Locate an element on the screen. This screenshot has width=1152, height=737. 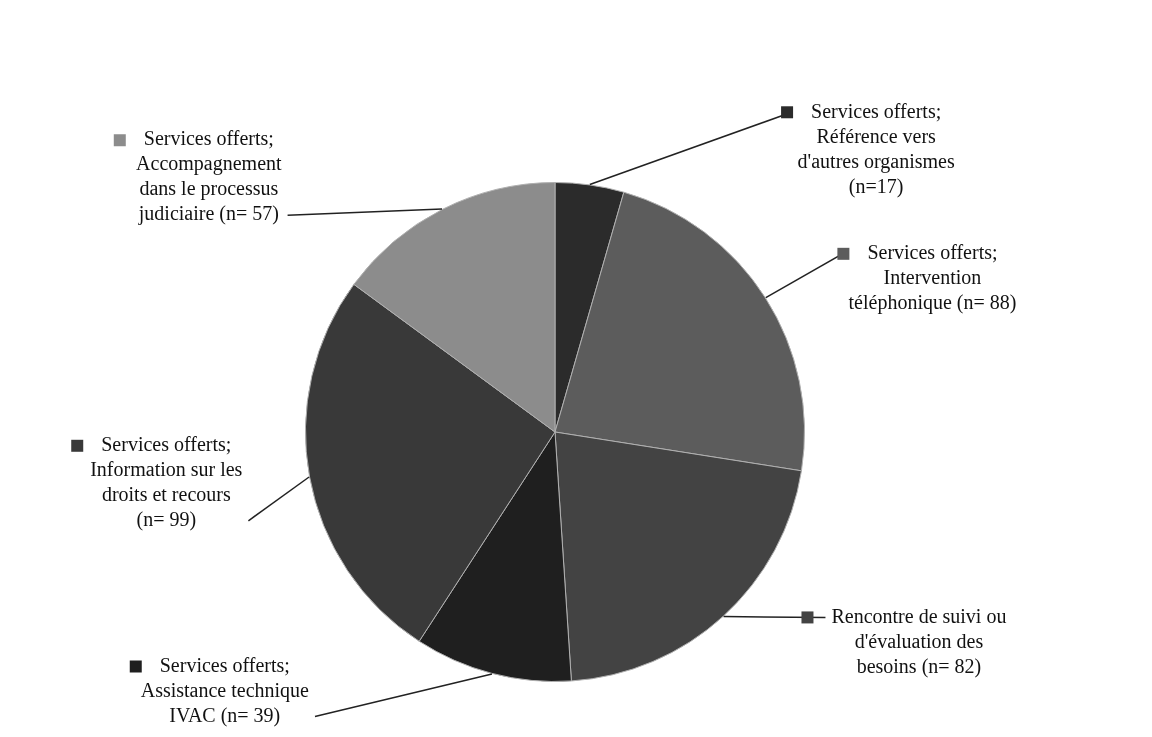
legend-label: Rencontre de suivi ou d'évaluation des besoins (n= 82) is located at coordinates (919, 641).